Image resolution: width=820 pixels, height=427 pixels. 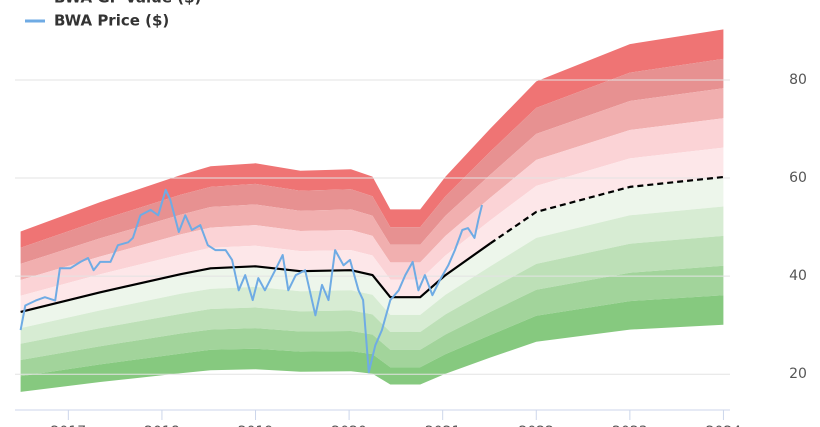 I want to click on y-tick-label: 40, so click(x=798, y=276).